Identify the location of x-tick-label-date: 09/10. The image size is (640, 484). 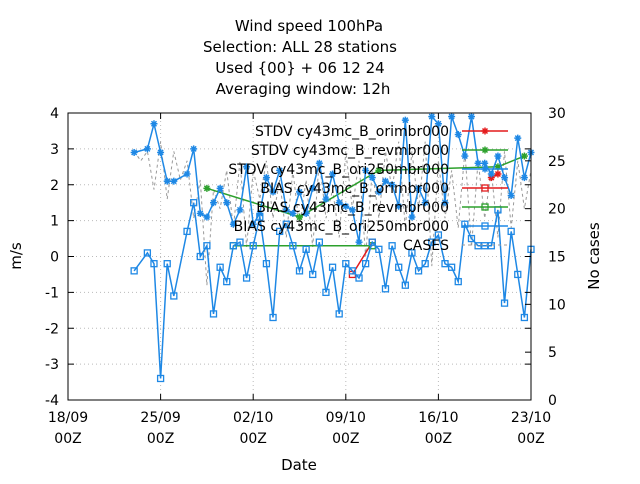
(346, 418).